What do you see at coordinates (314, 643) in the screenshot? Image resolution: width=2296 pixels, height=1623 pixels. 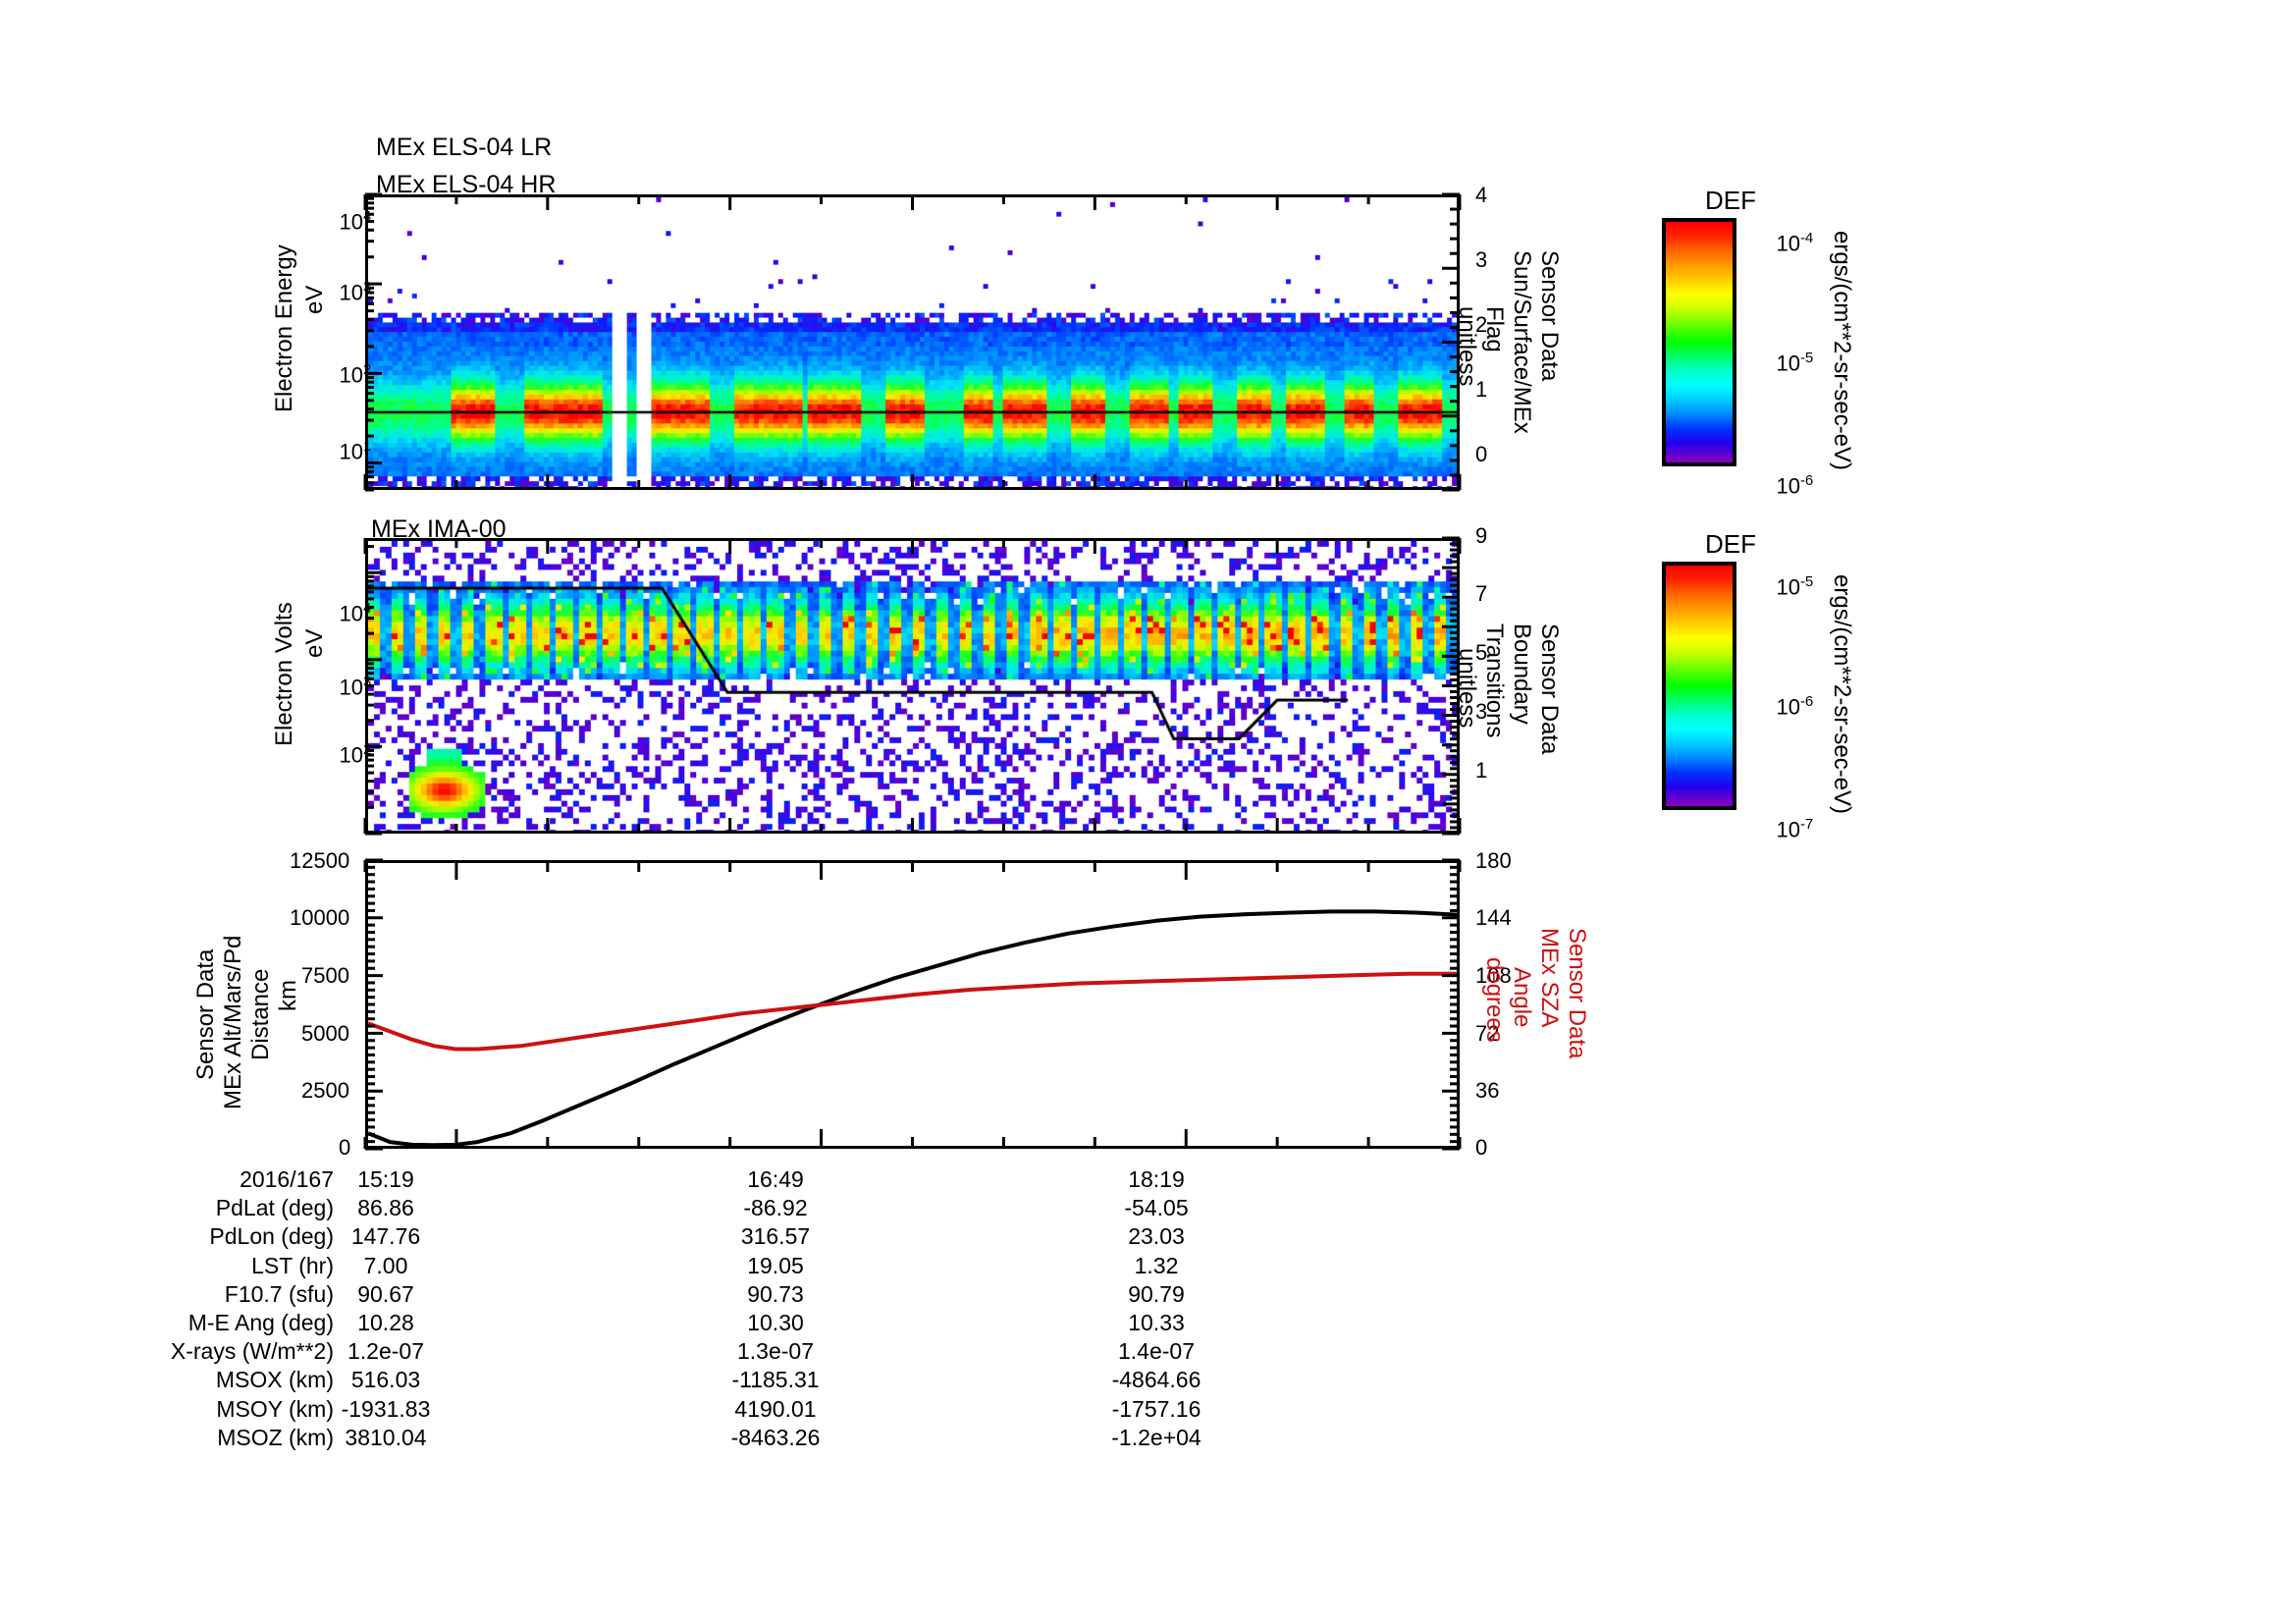 I see `p2-ylabel-line2: eV` at bounding box center [314, 643].